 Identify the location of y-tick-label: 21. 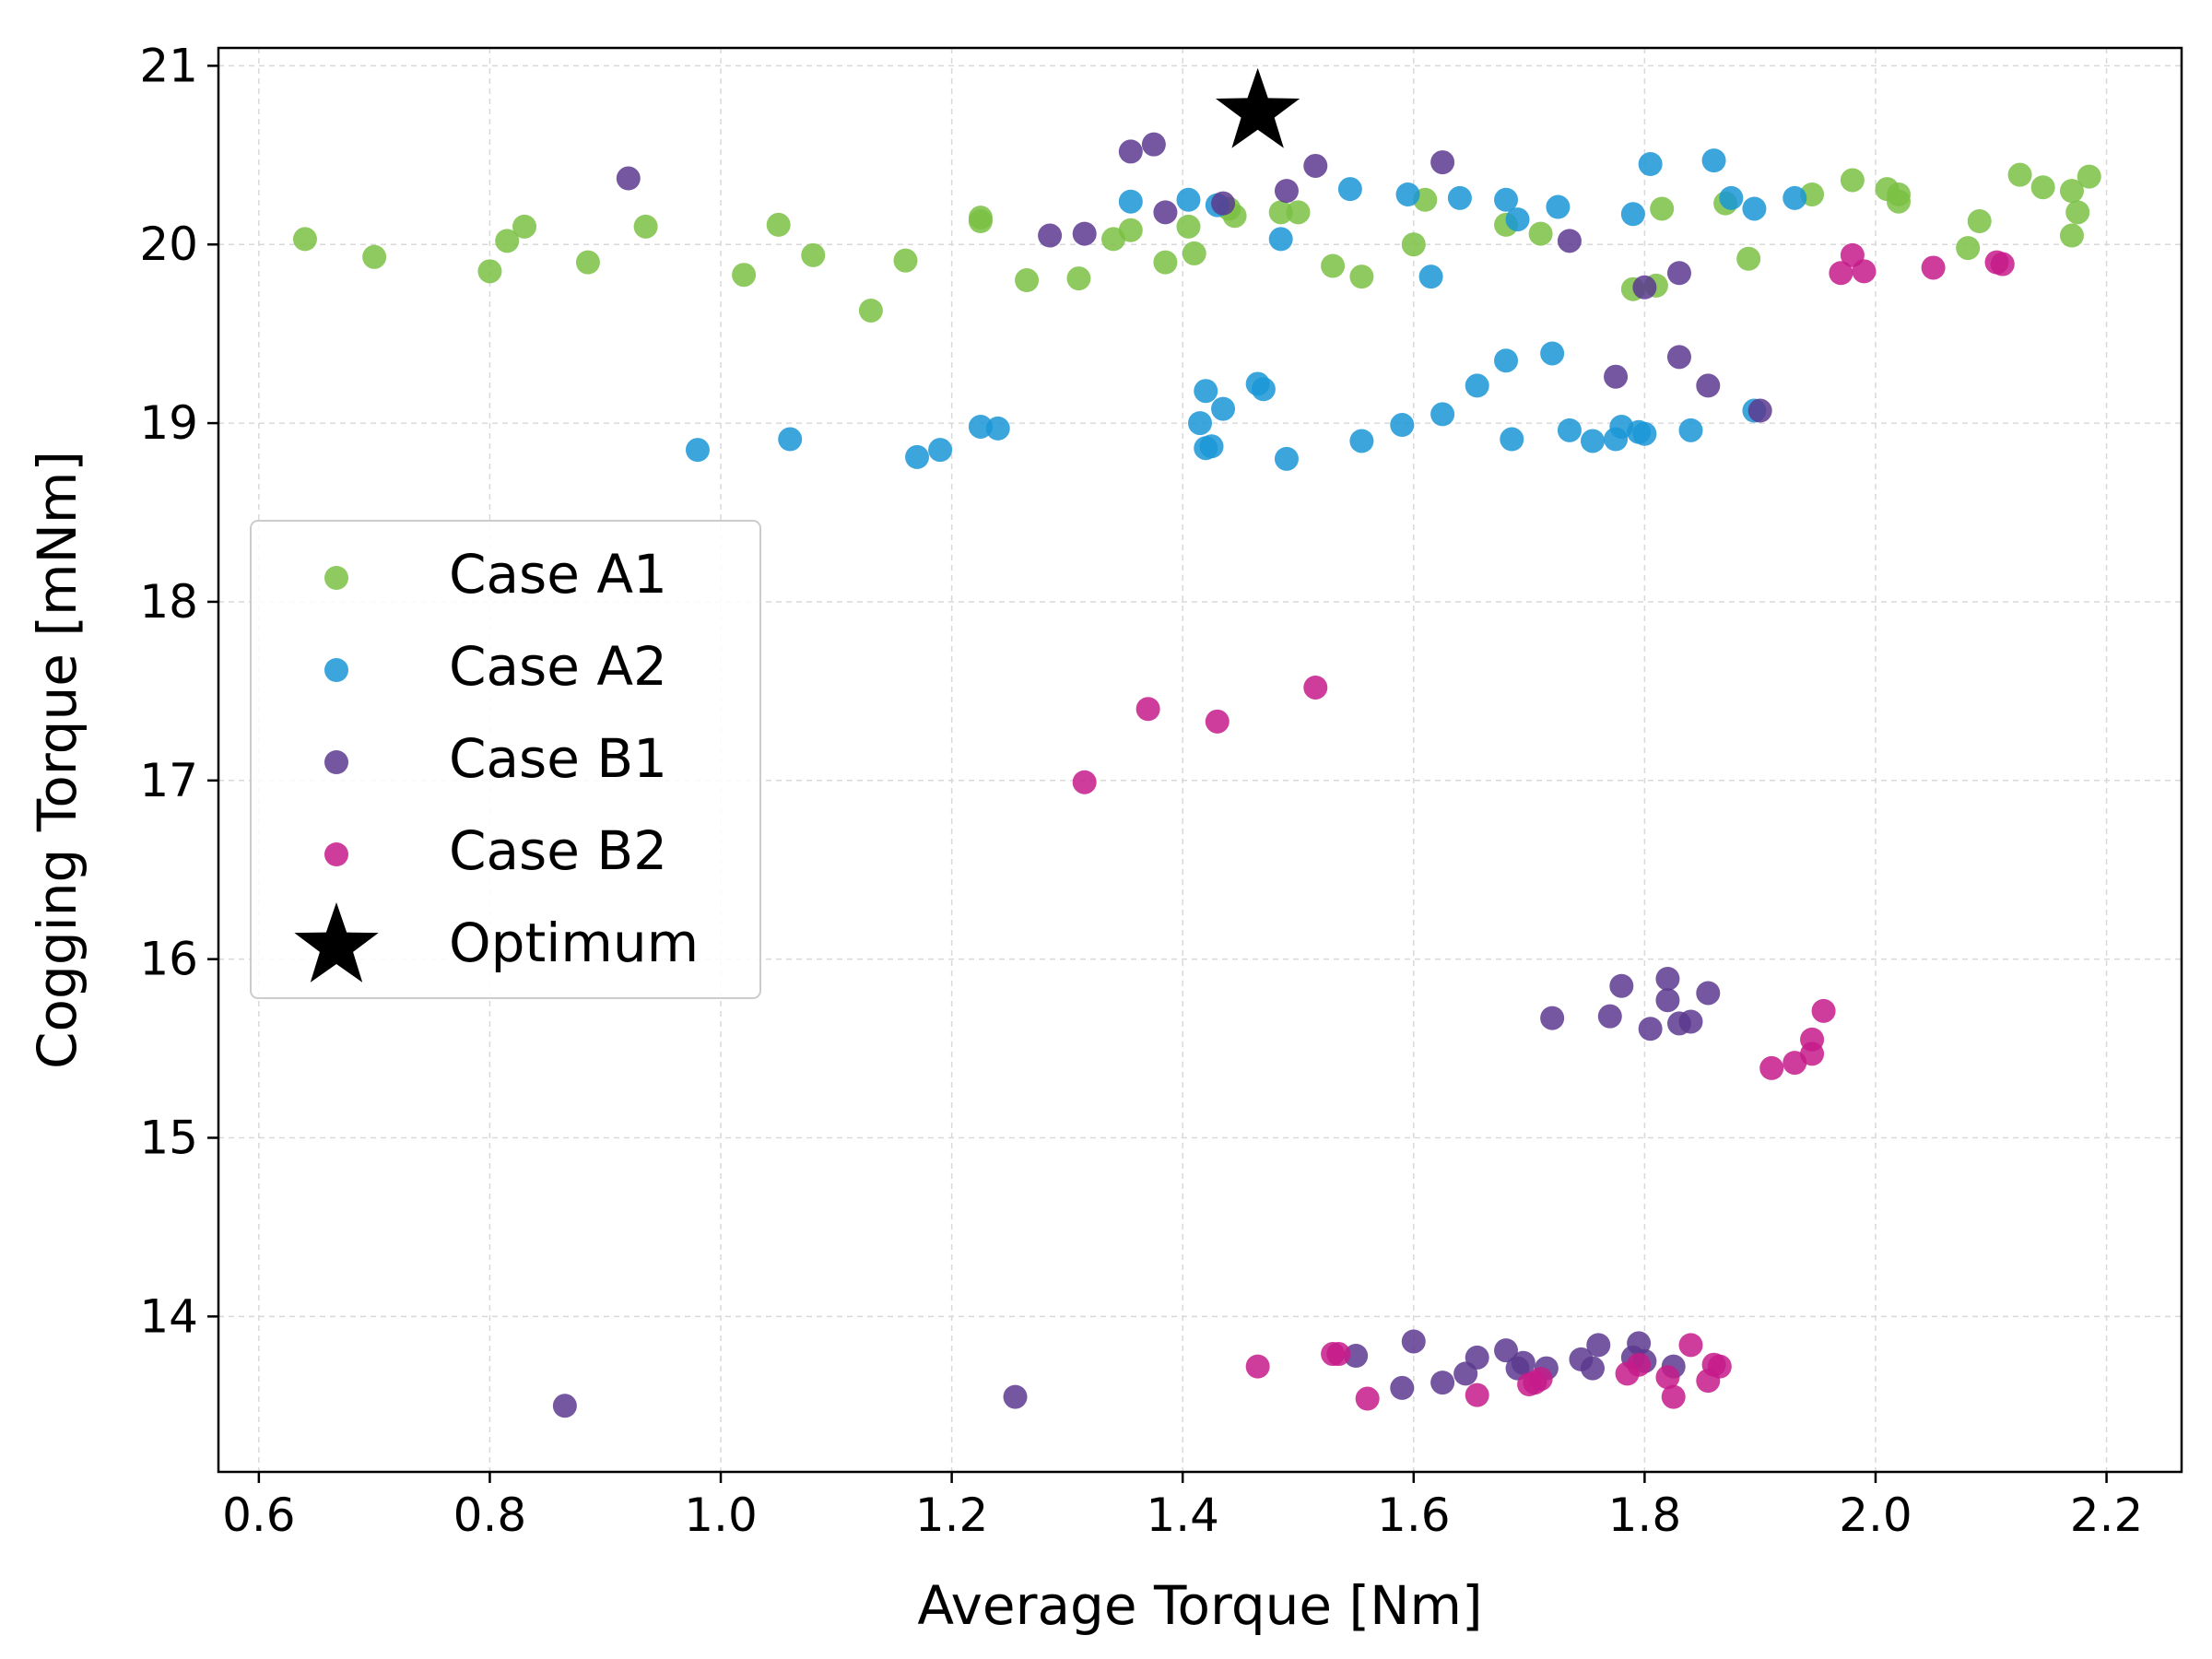
(168, 65).